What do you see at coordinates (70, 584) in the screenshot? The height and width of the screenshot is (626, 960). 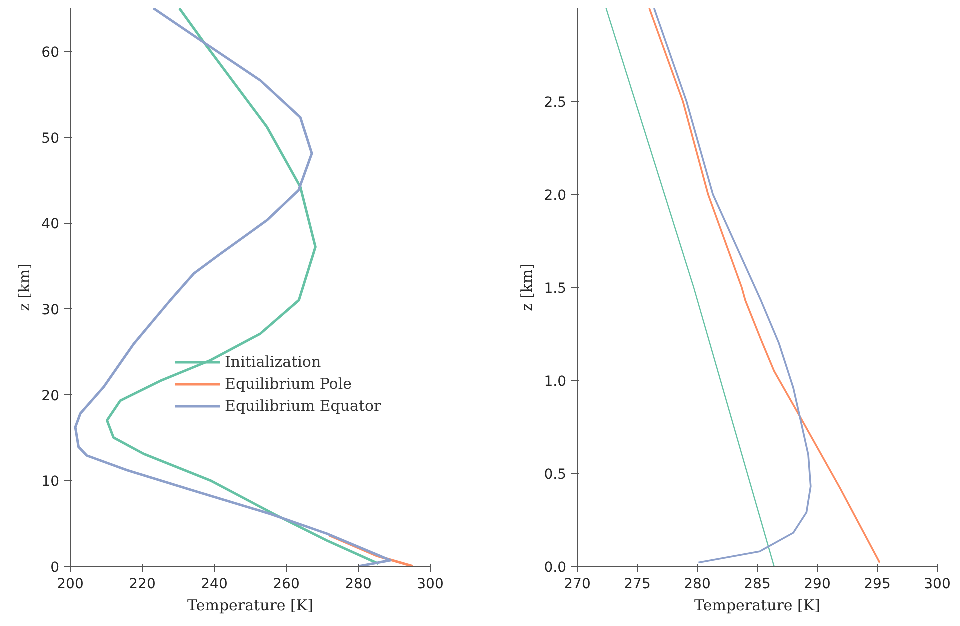 I see `x-tick-label: 200` at bounding box center [70, 584].